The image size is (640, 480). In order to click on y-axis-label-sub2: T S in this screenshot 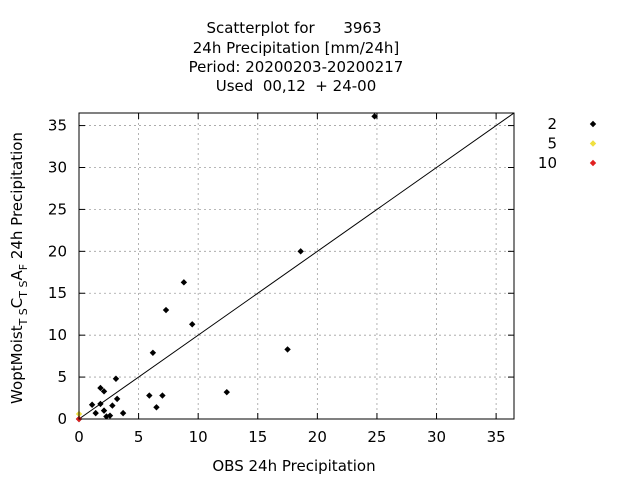, I will do `click(23, 290)`.